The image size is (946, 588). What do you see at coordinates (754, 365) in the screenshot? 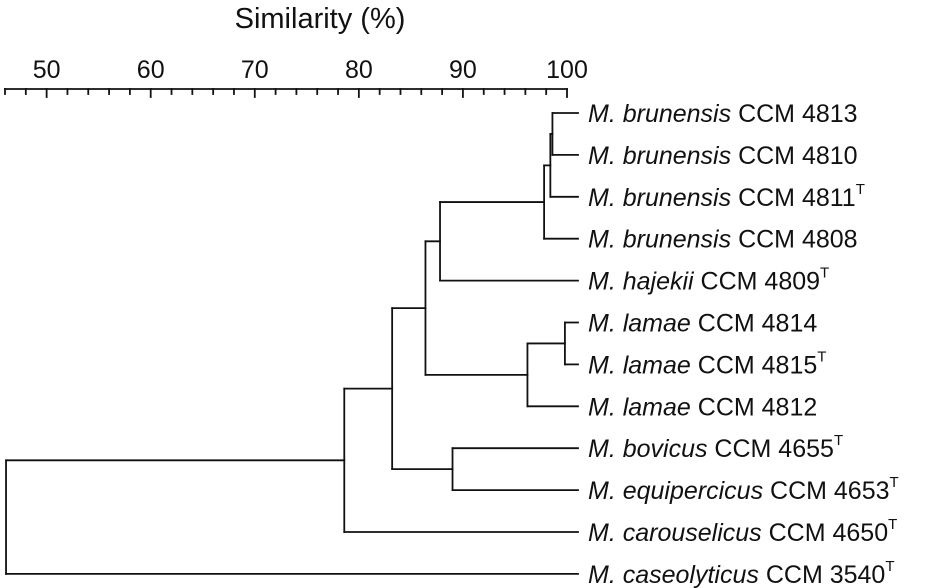
I see `strain-id: CCM 4815` at bounding box center [754, 365].